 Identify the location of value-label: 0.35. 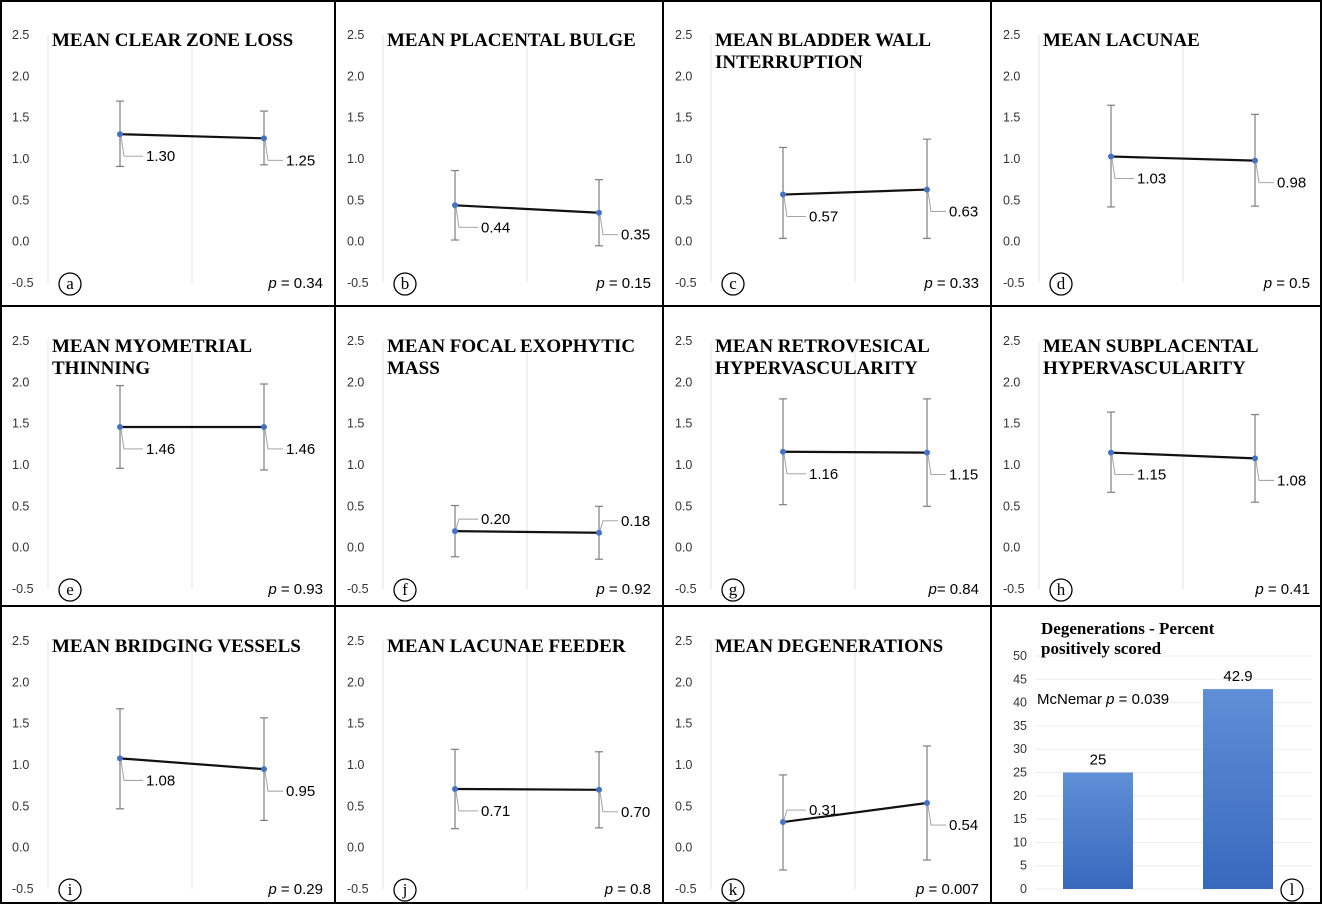
(635, 235).